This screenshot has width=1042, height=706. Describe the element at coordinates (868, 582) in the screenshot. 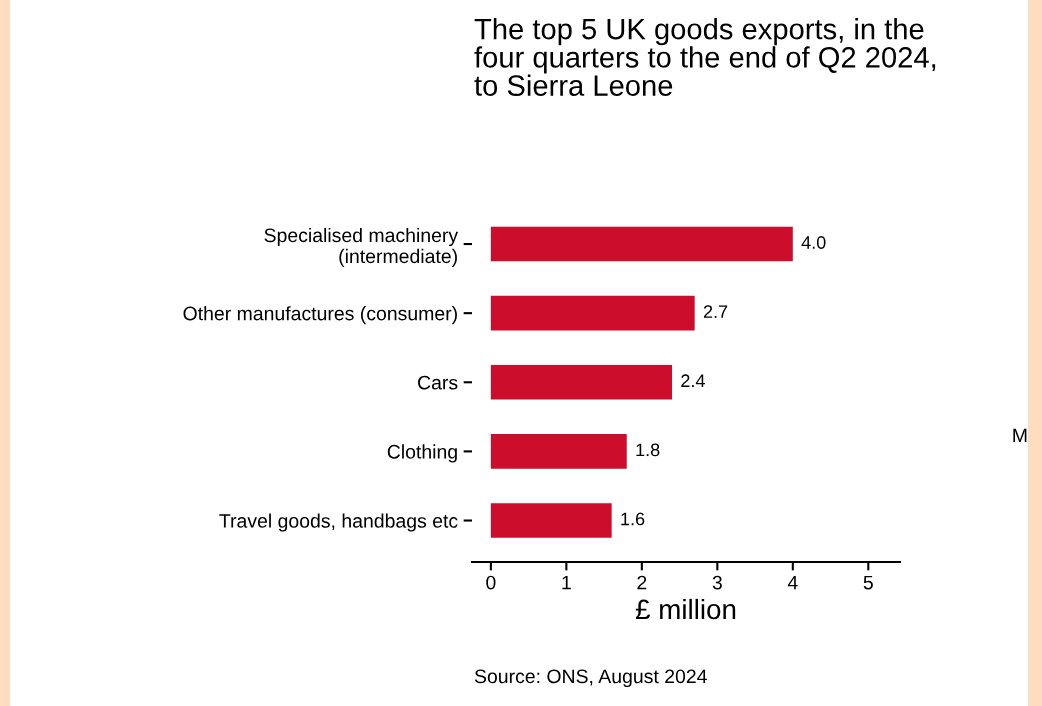

I see `x-tick-label: 5` at that location.